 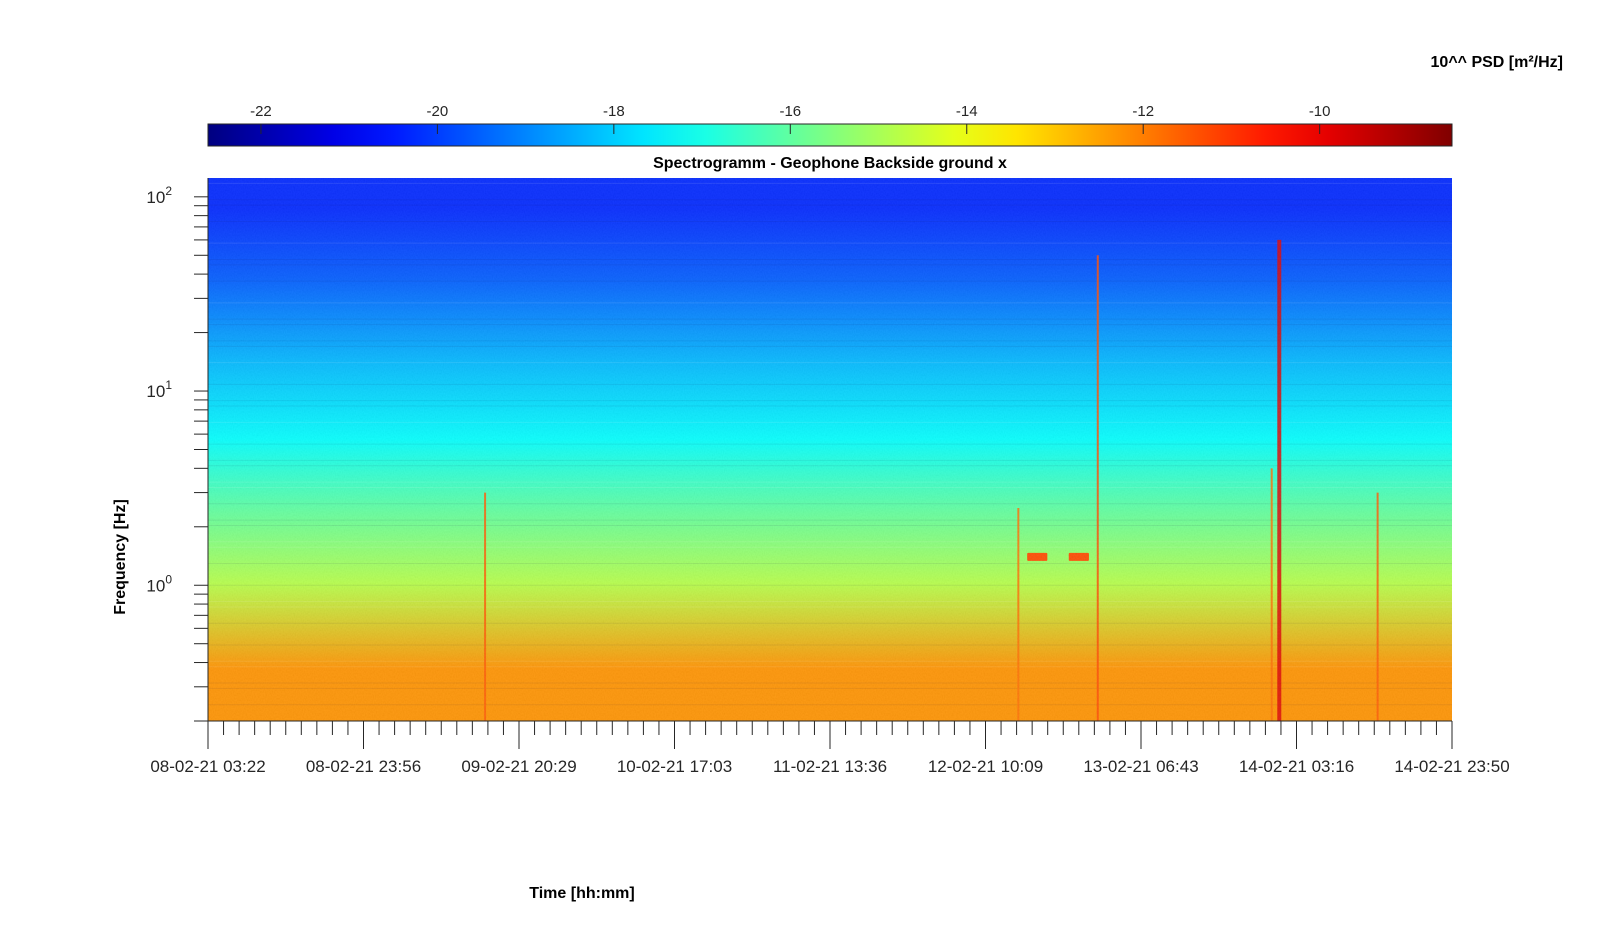 I want to click on colorbar-tick-label: -12, so click(x=1143, y=111).